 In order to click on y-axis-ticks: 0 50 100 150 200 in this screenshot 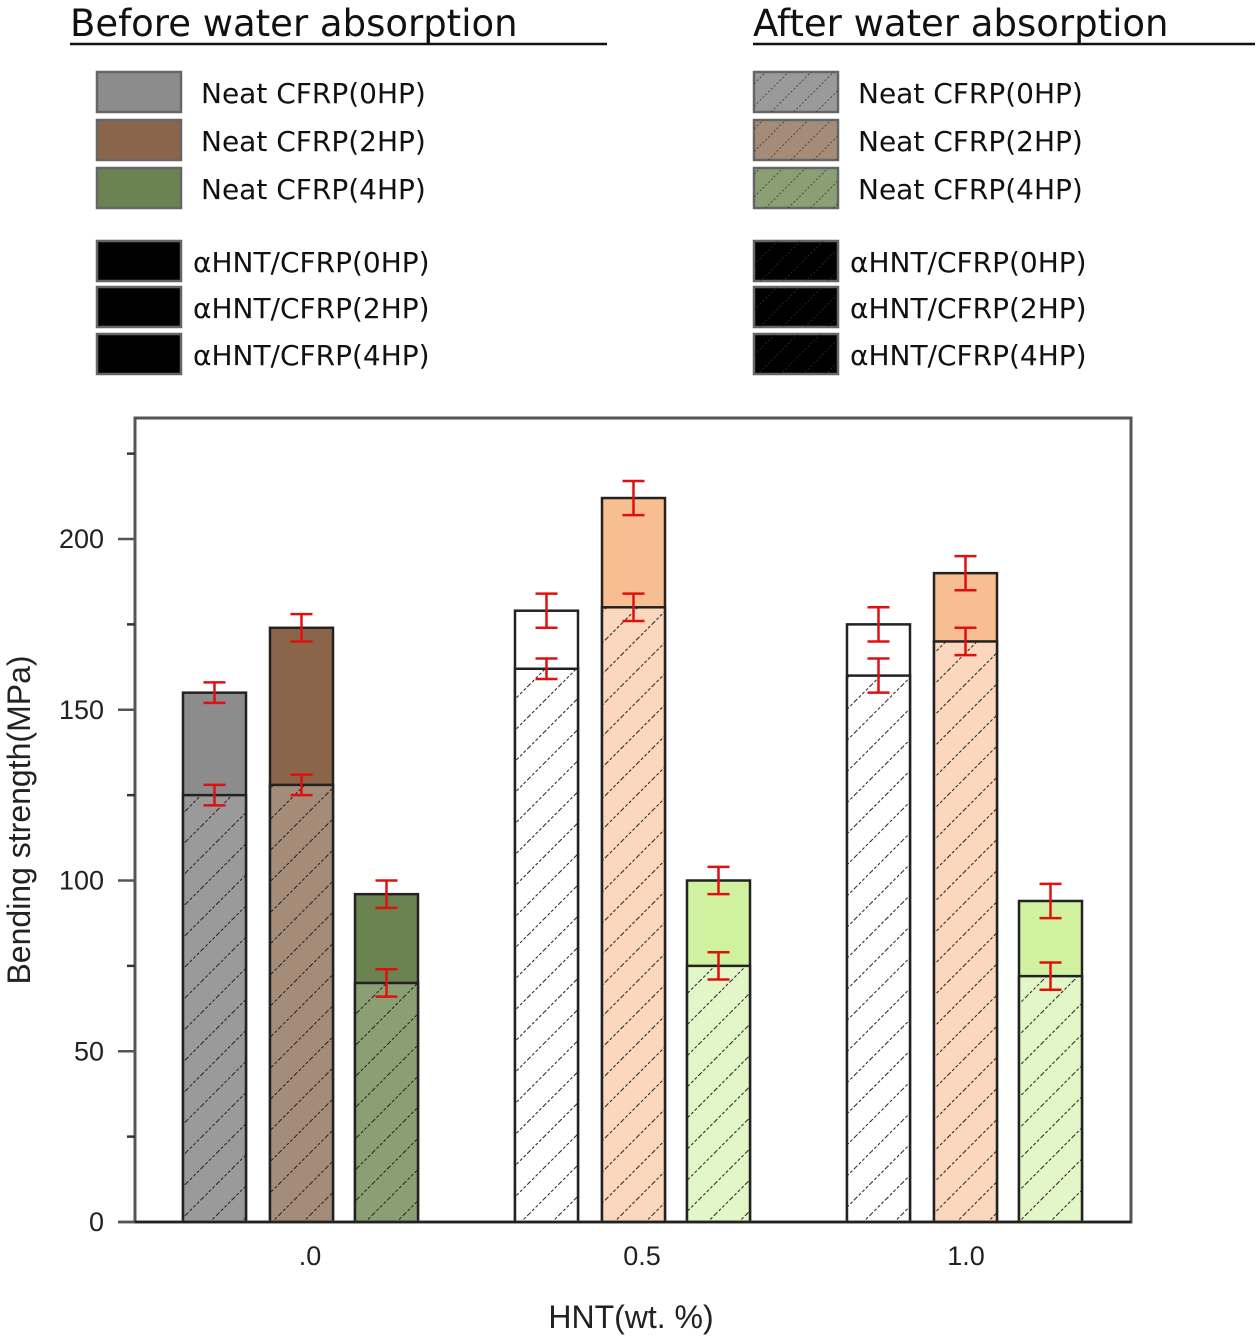, I will do `click(97, 844)`.